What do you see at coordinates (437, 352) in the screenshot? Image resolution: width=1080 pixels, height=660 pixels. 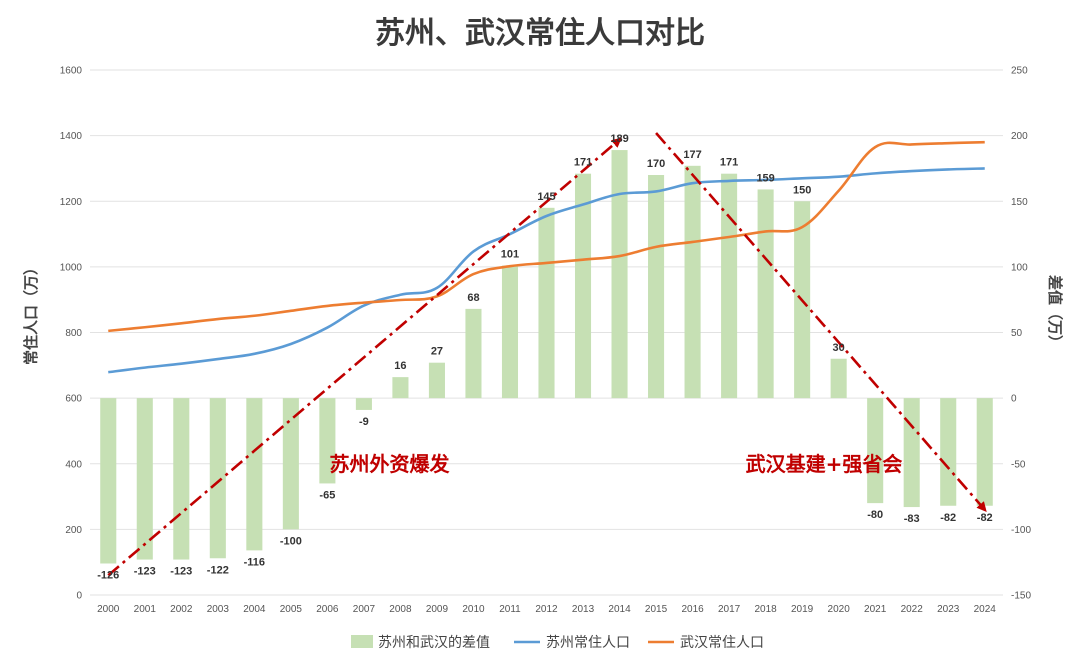 I see `bar-data-label: 27` at bounding box center [437, 352].